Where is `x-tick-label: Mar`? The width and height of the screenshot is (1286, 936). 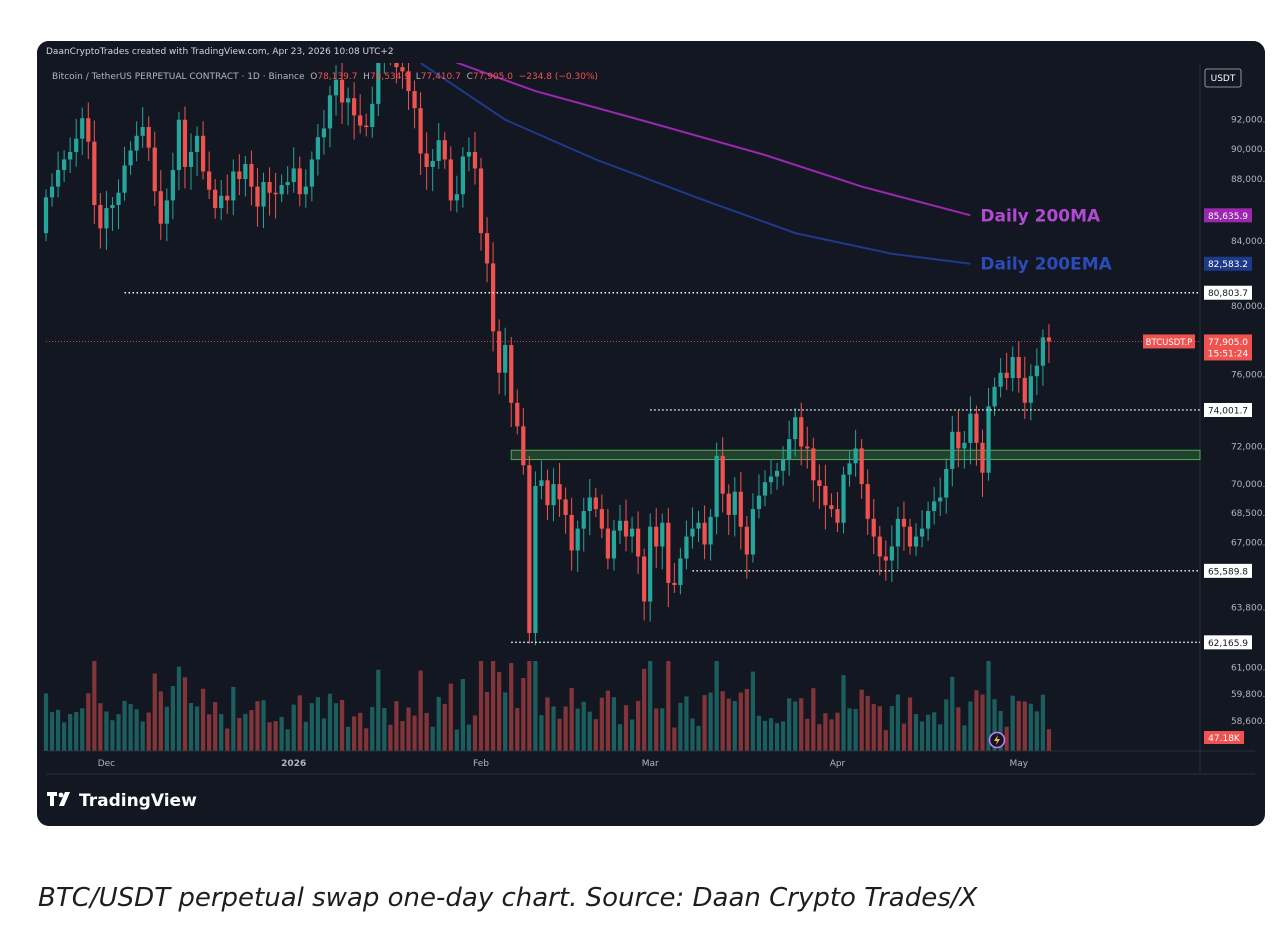
x-tick-label: Mar is located at coordinates (650, 764).